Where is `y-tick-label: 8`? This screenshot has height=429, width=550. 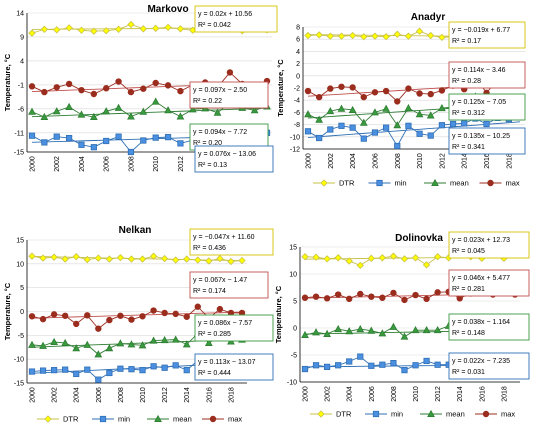 y-tick-label: 8 is located at coordinates (298, 28).